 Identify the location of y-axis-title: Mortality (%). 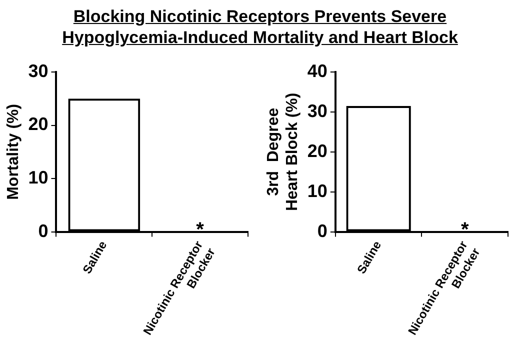
(13, 152).